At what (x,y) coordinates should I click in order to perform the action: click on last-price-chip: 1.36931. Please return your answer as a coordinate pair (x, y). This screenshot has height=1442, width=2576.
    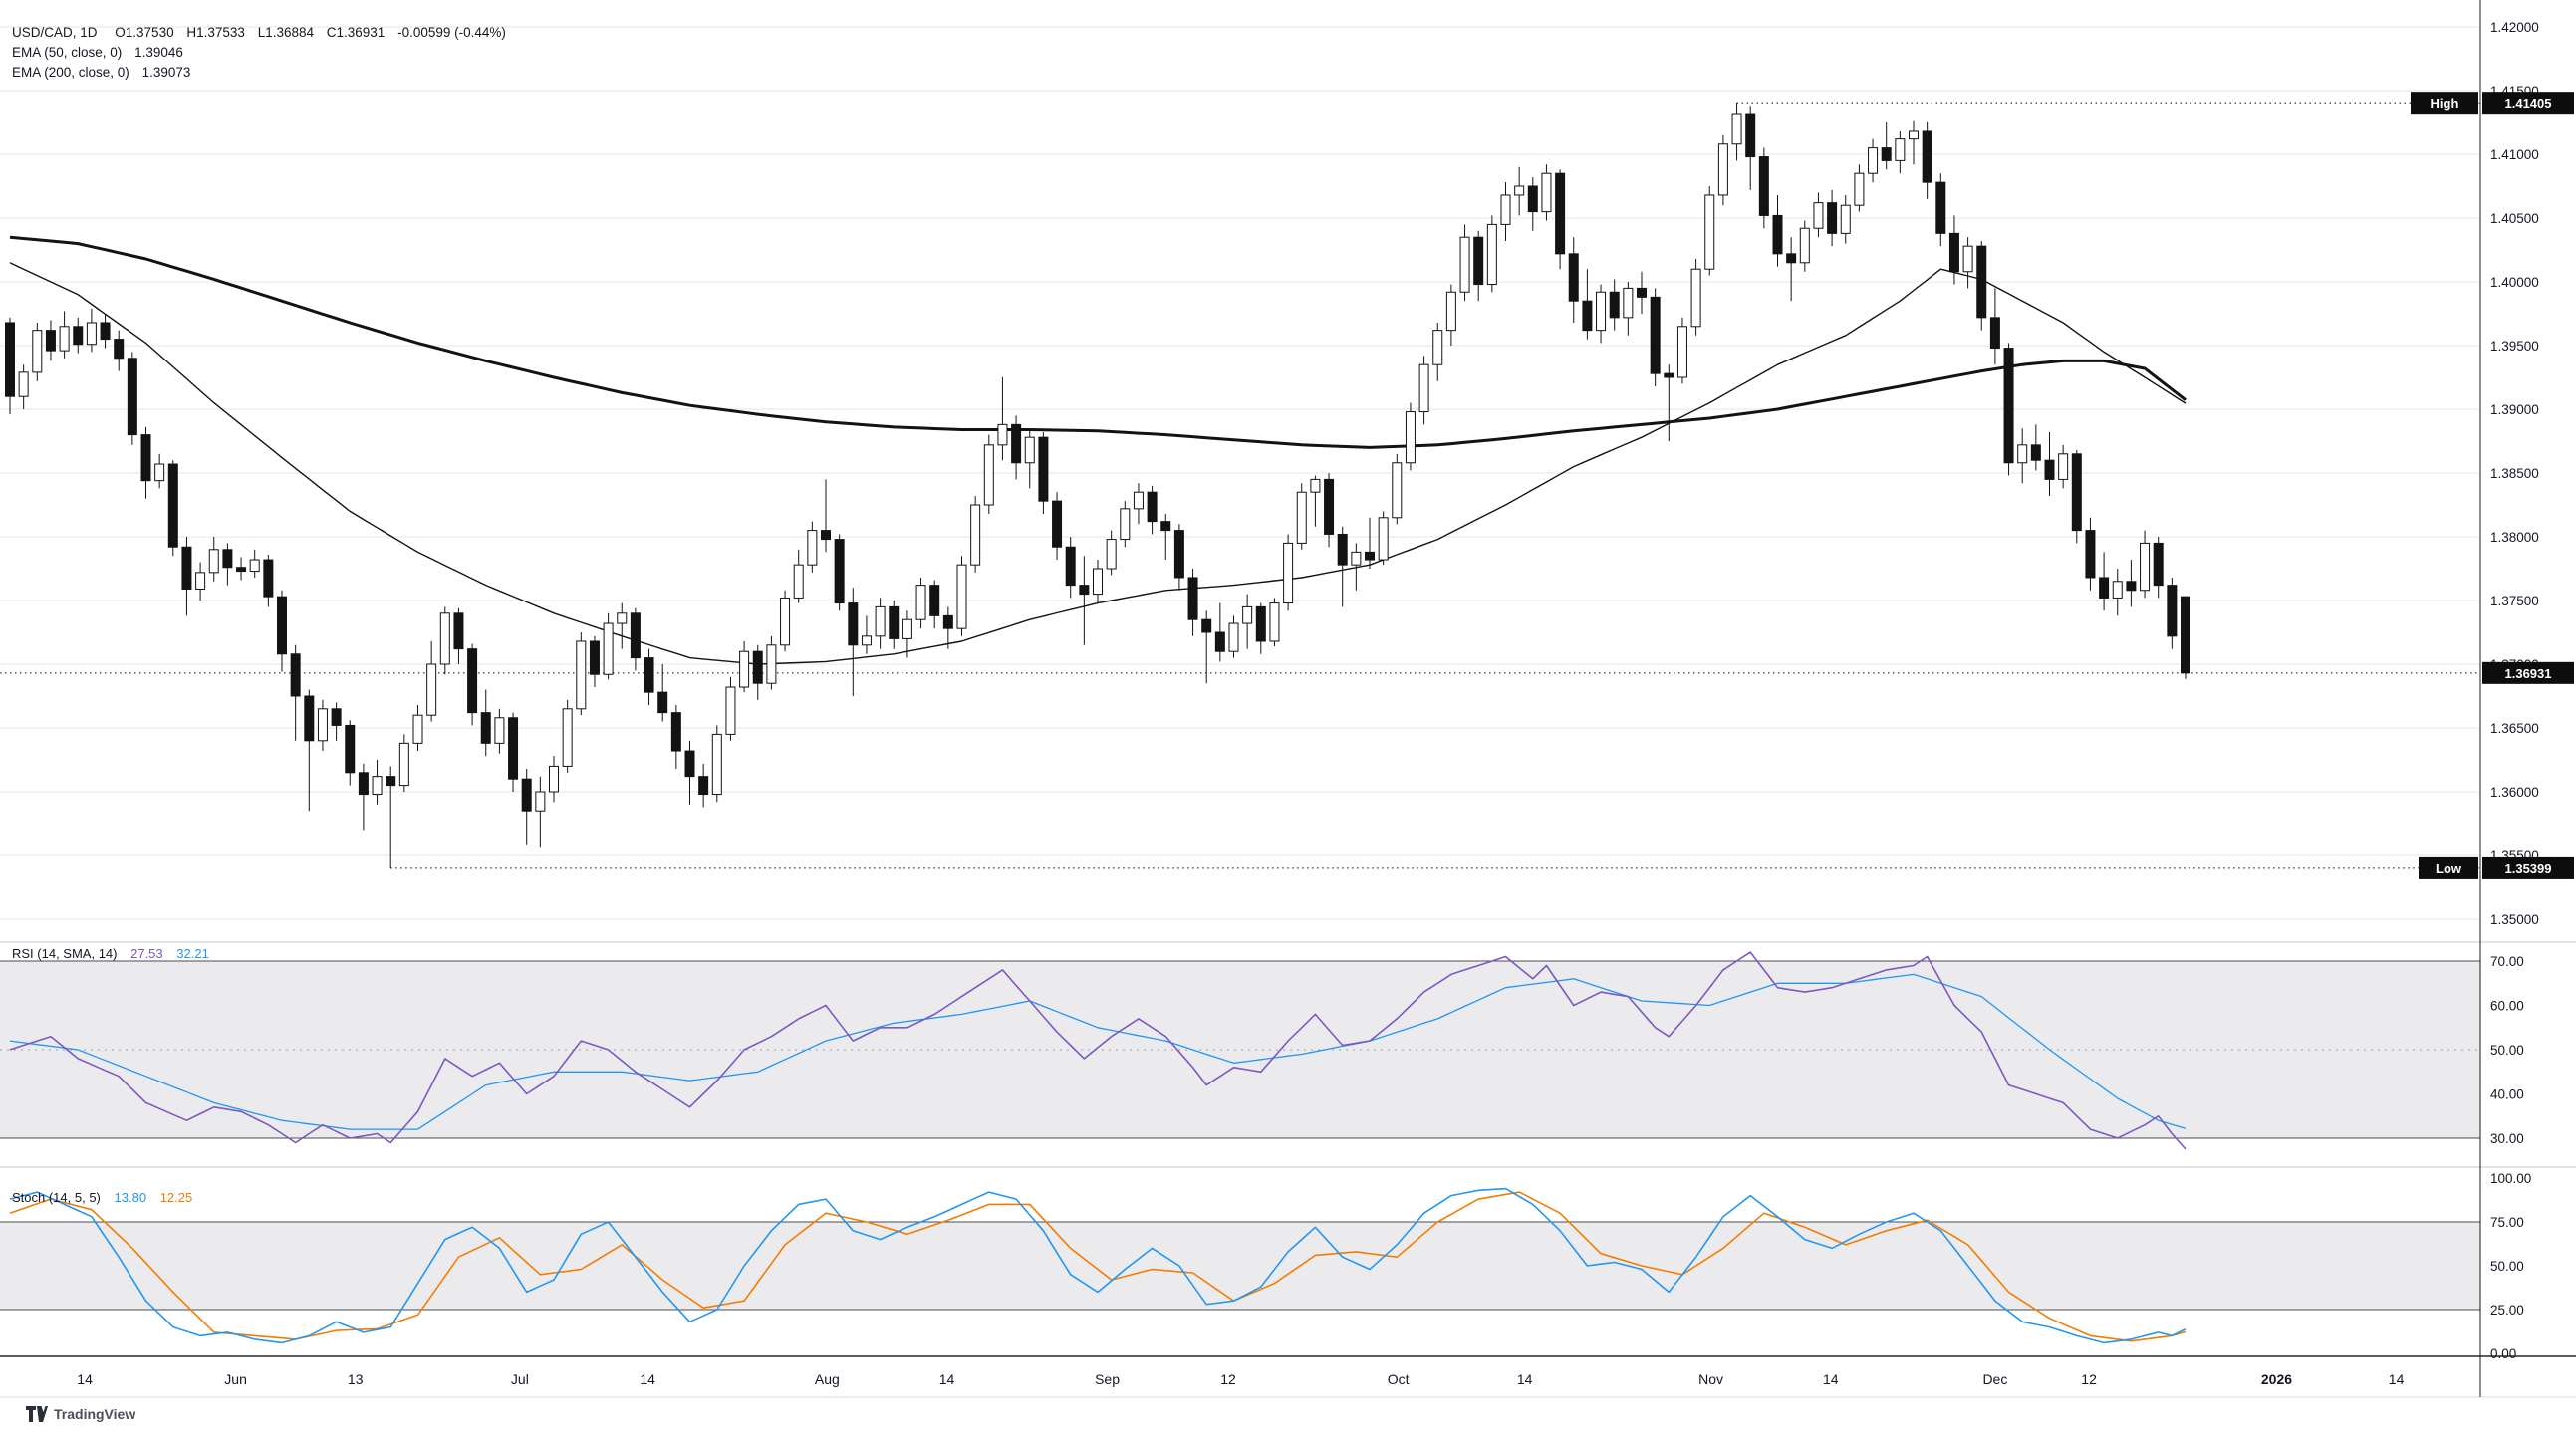
    Looking at the image, I should click on (2528, 672).